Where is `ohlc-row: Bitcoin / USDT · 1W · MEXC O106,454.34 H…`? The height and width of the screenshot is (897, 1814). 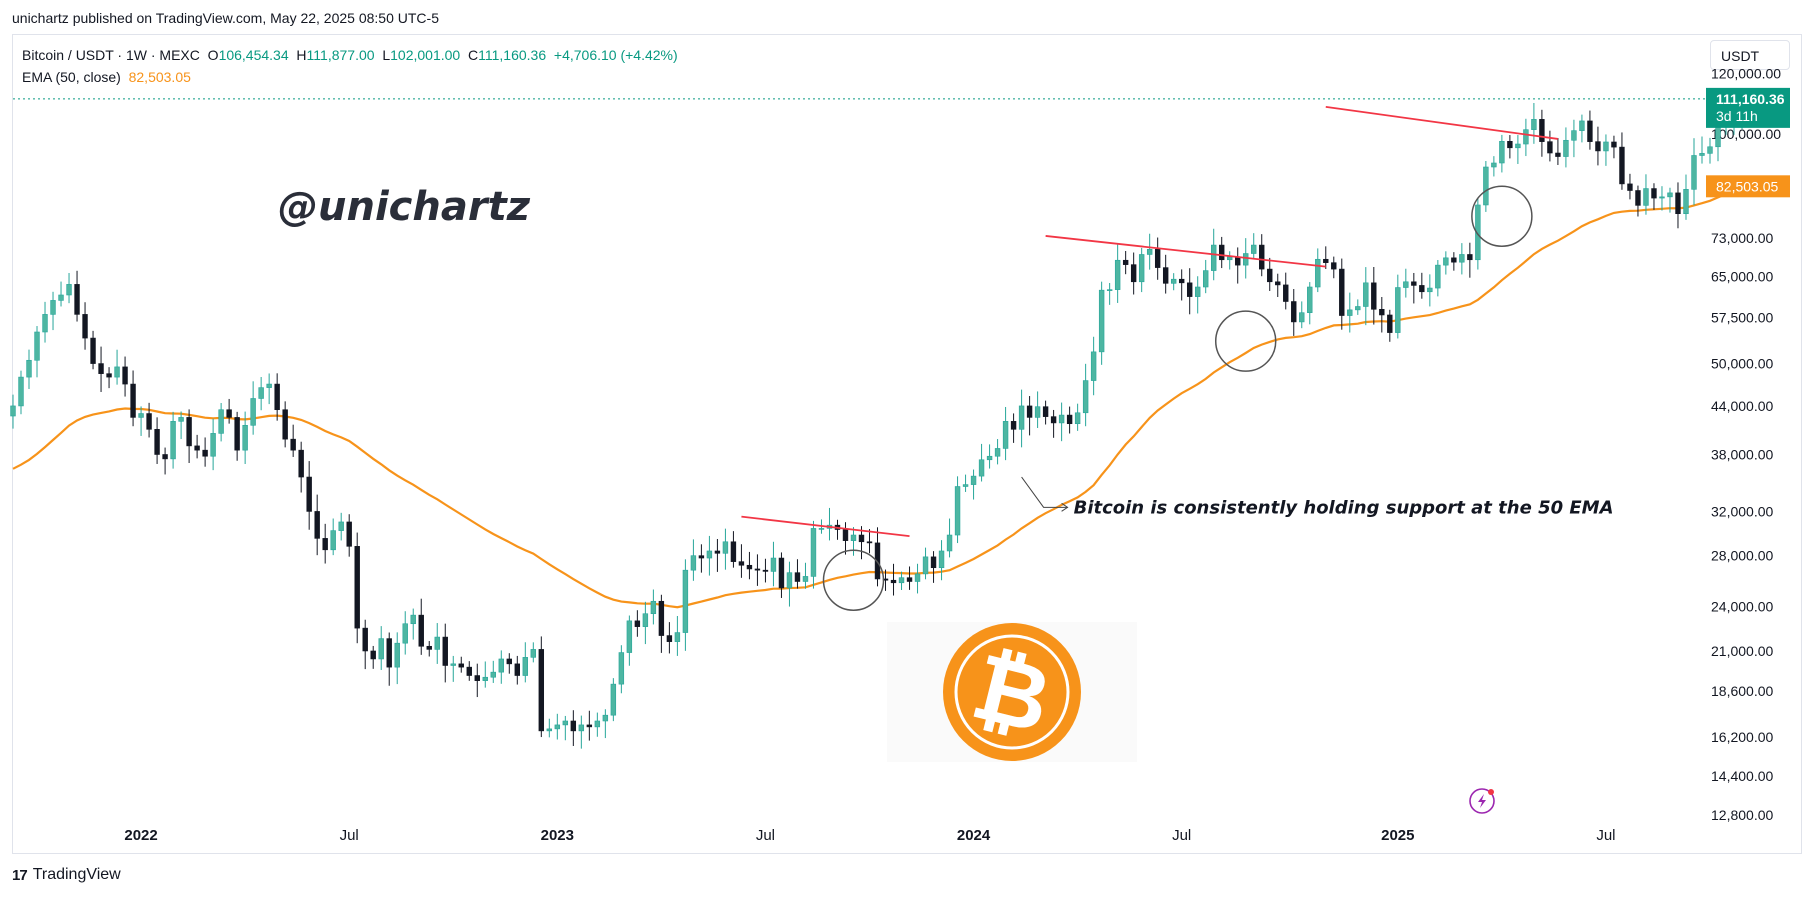
ohlc-row: Bitcoin / USDT · 1W · MEXC O106,454.34 H… is located at coordinates (350, 55).